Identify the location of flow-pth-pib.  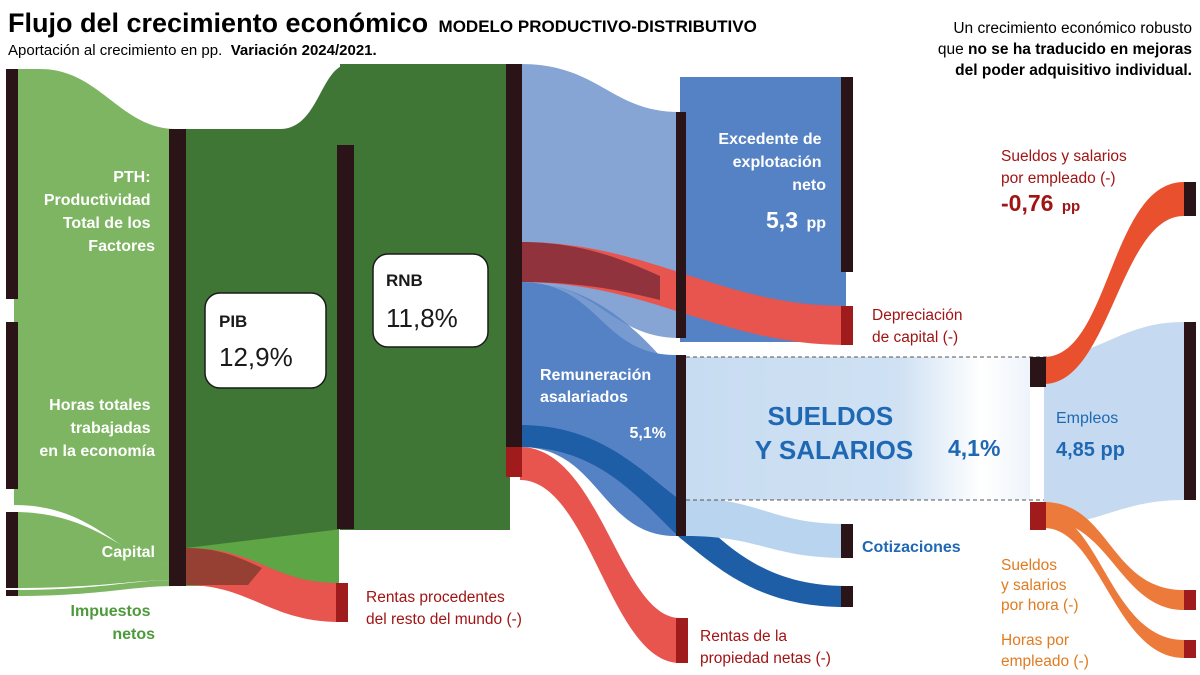
(95, 212).